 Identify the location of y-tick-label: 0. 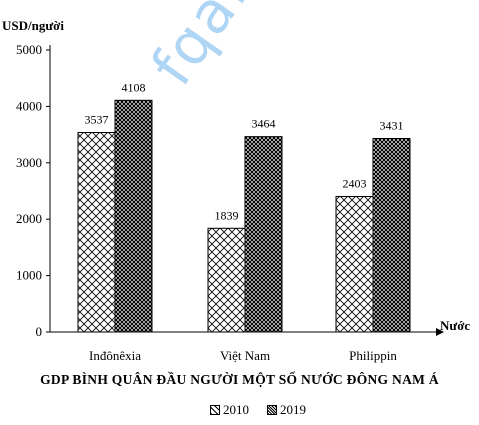
(39, 331).